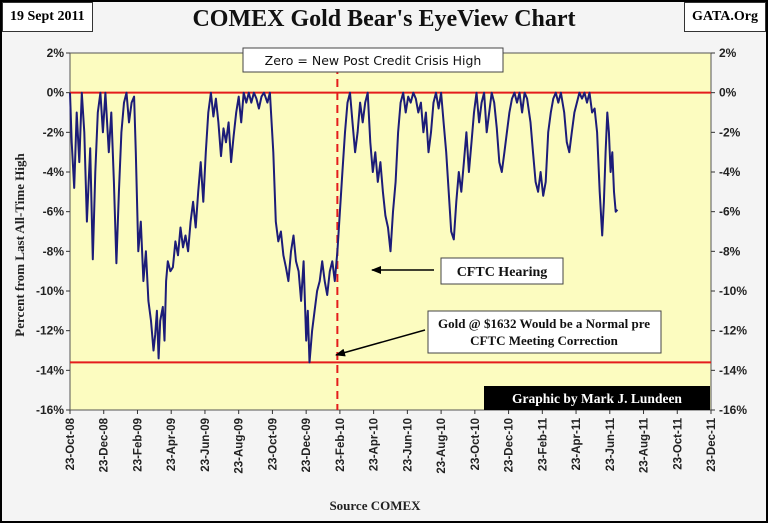 This screenshot has height=523, width=768. What do you see at coordinates (56, 53) in the screenshot?
I see `y-tick-label-left: 2%` at bounding box center [56, 53].